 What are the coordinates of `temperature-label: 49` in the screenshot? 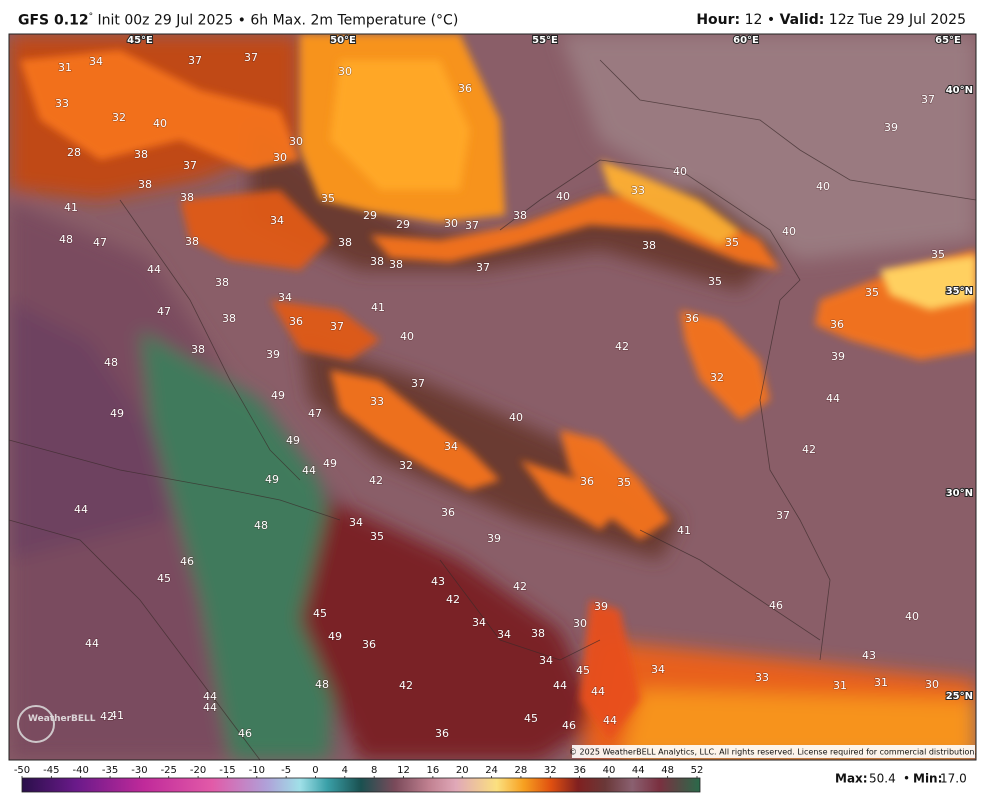 It's located at (330, 463).